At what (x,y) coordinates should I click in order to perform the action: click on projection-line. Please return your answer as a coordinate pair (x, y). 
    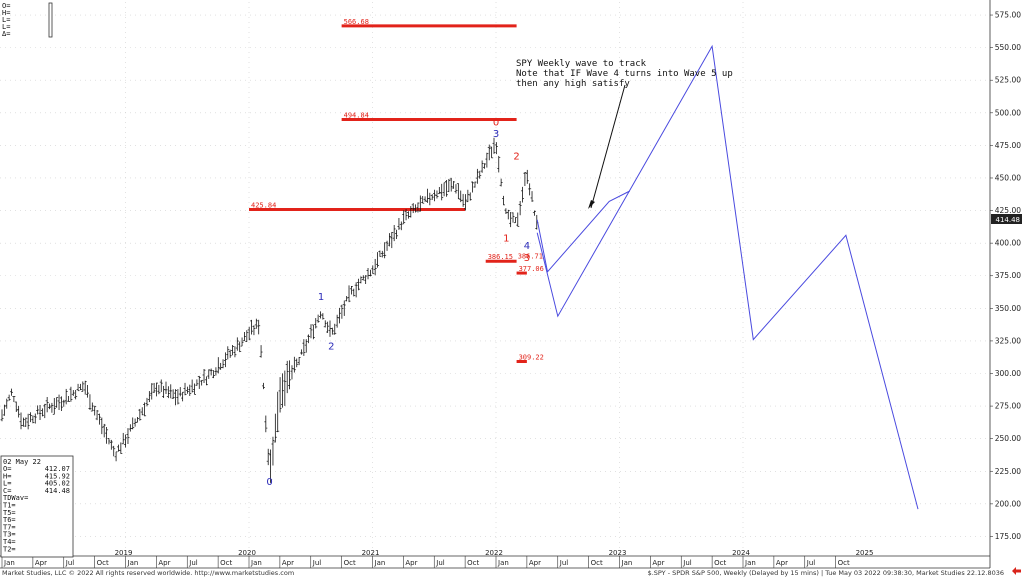
    Looking at the image, I should click on (583, 231).